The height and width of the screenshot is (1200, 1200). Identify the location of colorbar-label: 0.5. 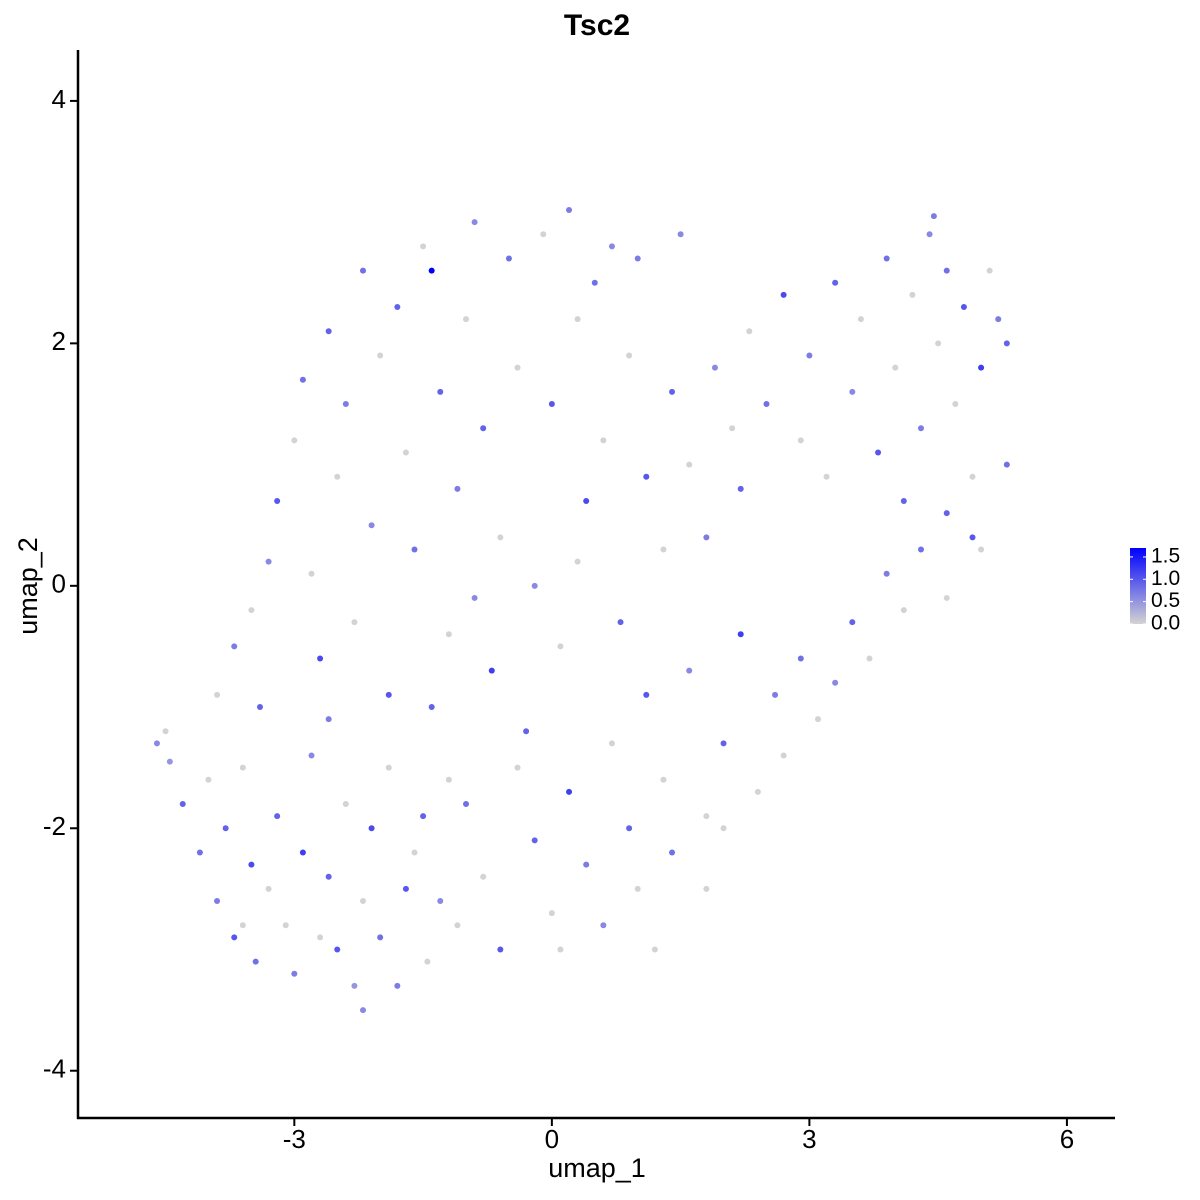
(1165, 600).